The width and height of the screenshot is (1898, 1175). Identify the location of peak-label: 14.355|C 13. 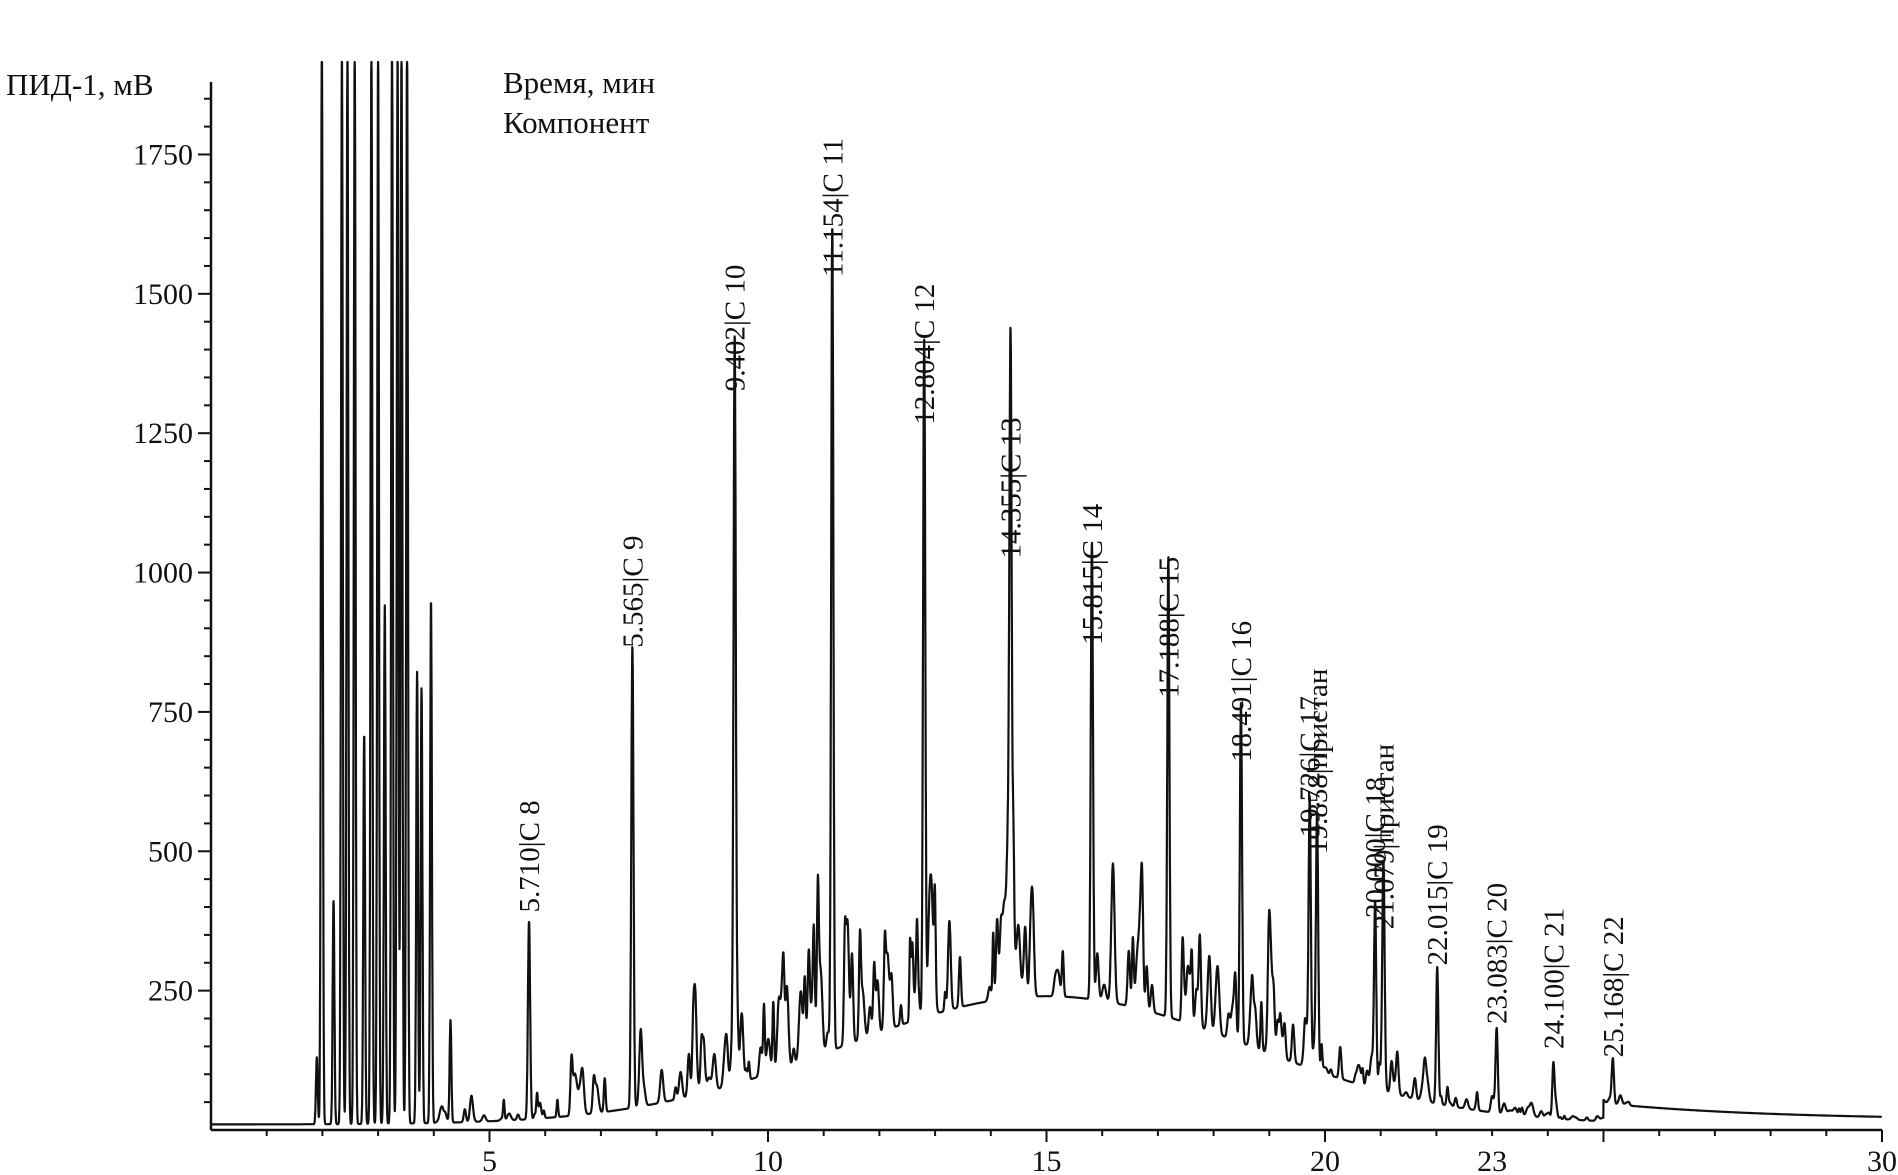
(1012, 487).